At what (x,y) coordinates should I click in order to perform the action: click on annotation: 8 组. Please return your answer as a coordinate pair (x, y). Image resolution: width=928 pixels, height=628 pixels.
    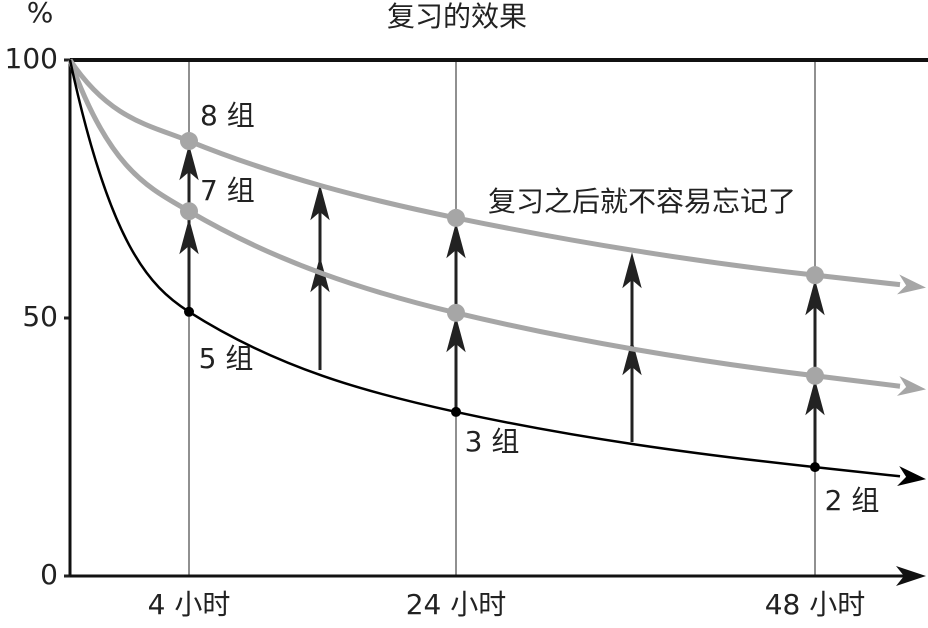
    Looking at the image, I should click on (227, 115).